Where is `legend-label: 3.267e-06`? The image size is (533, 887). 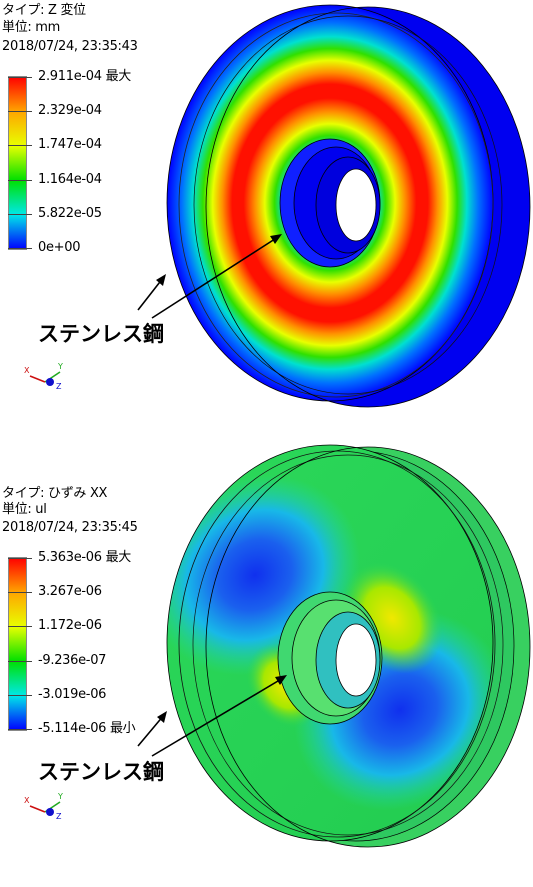 legend-label: 3.267e-06 is located at coordinates (70, 591).